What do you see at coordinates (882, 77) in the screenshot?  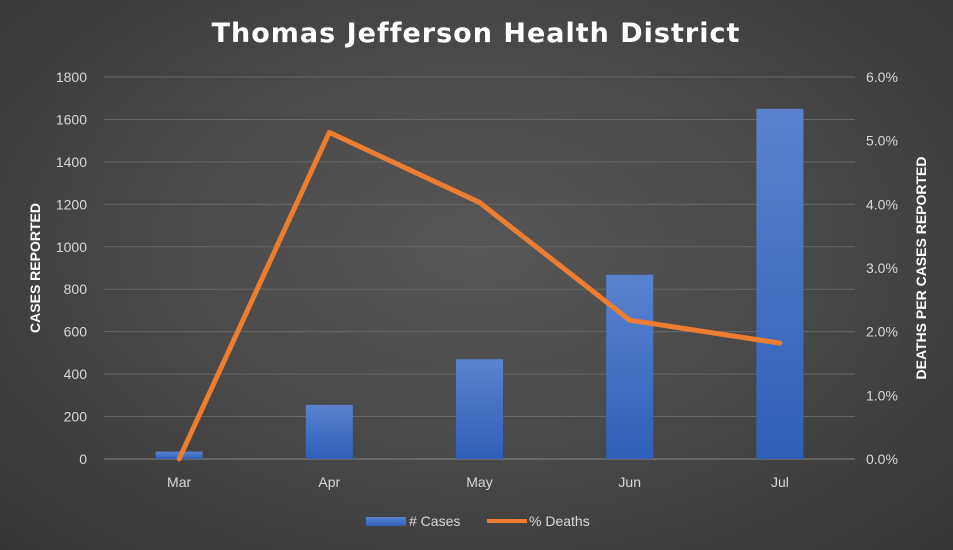 I see `y-right-tick-label: 6.0%` at bounding box center [882, 77].